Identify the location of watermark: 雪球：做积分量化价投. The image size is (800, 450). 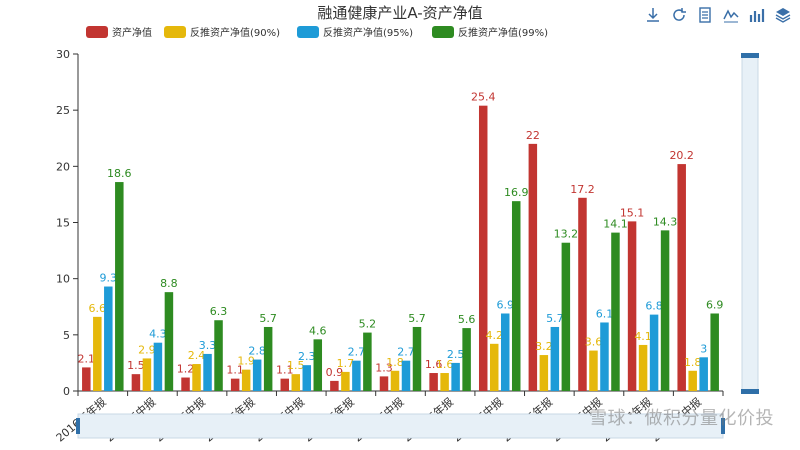
(681, 418).